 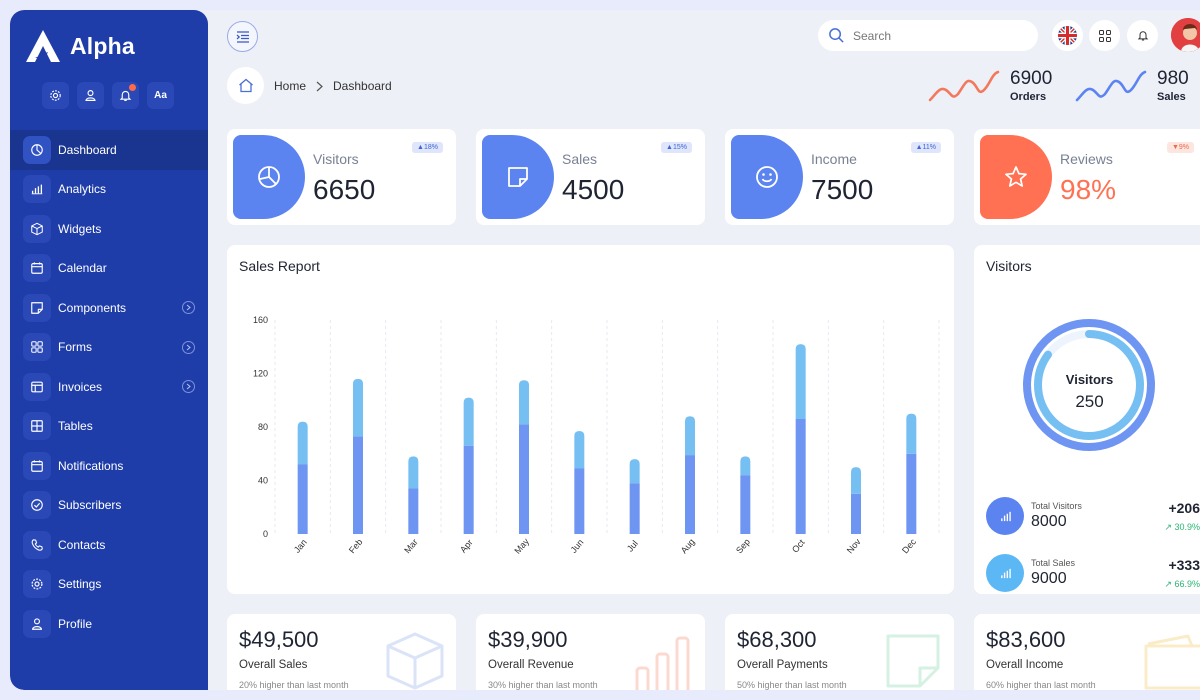 I want to click on user-quick-button, so click(x=90, y=95).